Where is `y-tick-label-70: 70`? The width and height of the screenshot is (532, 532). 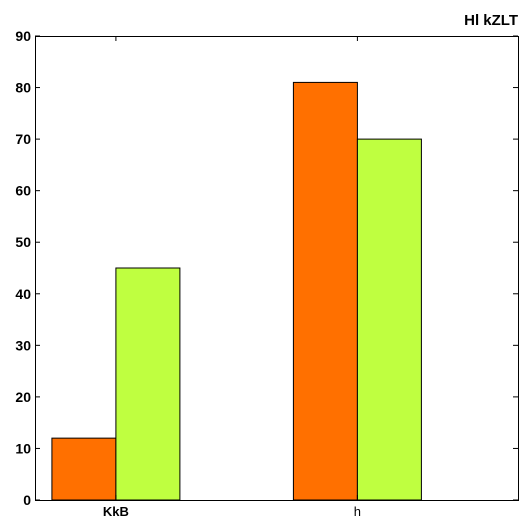
y-tick-label-70: 70 is located at coordinates (23, 139).